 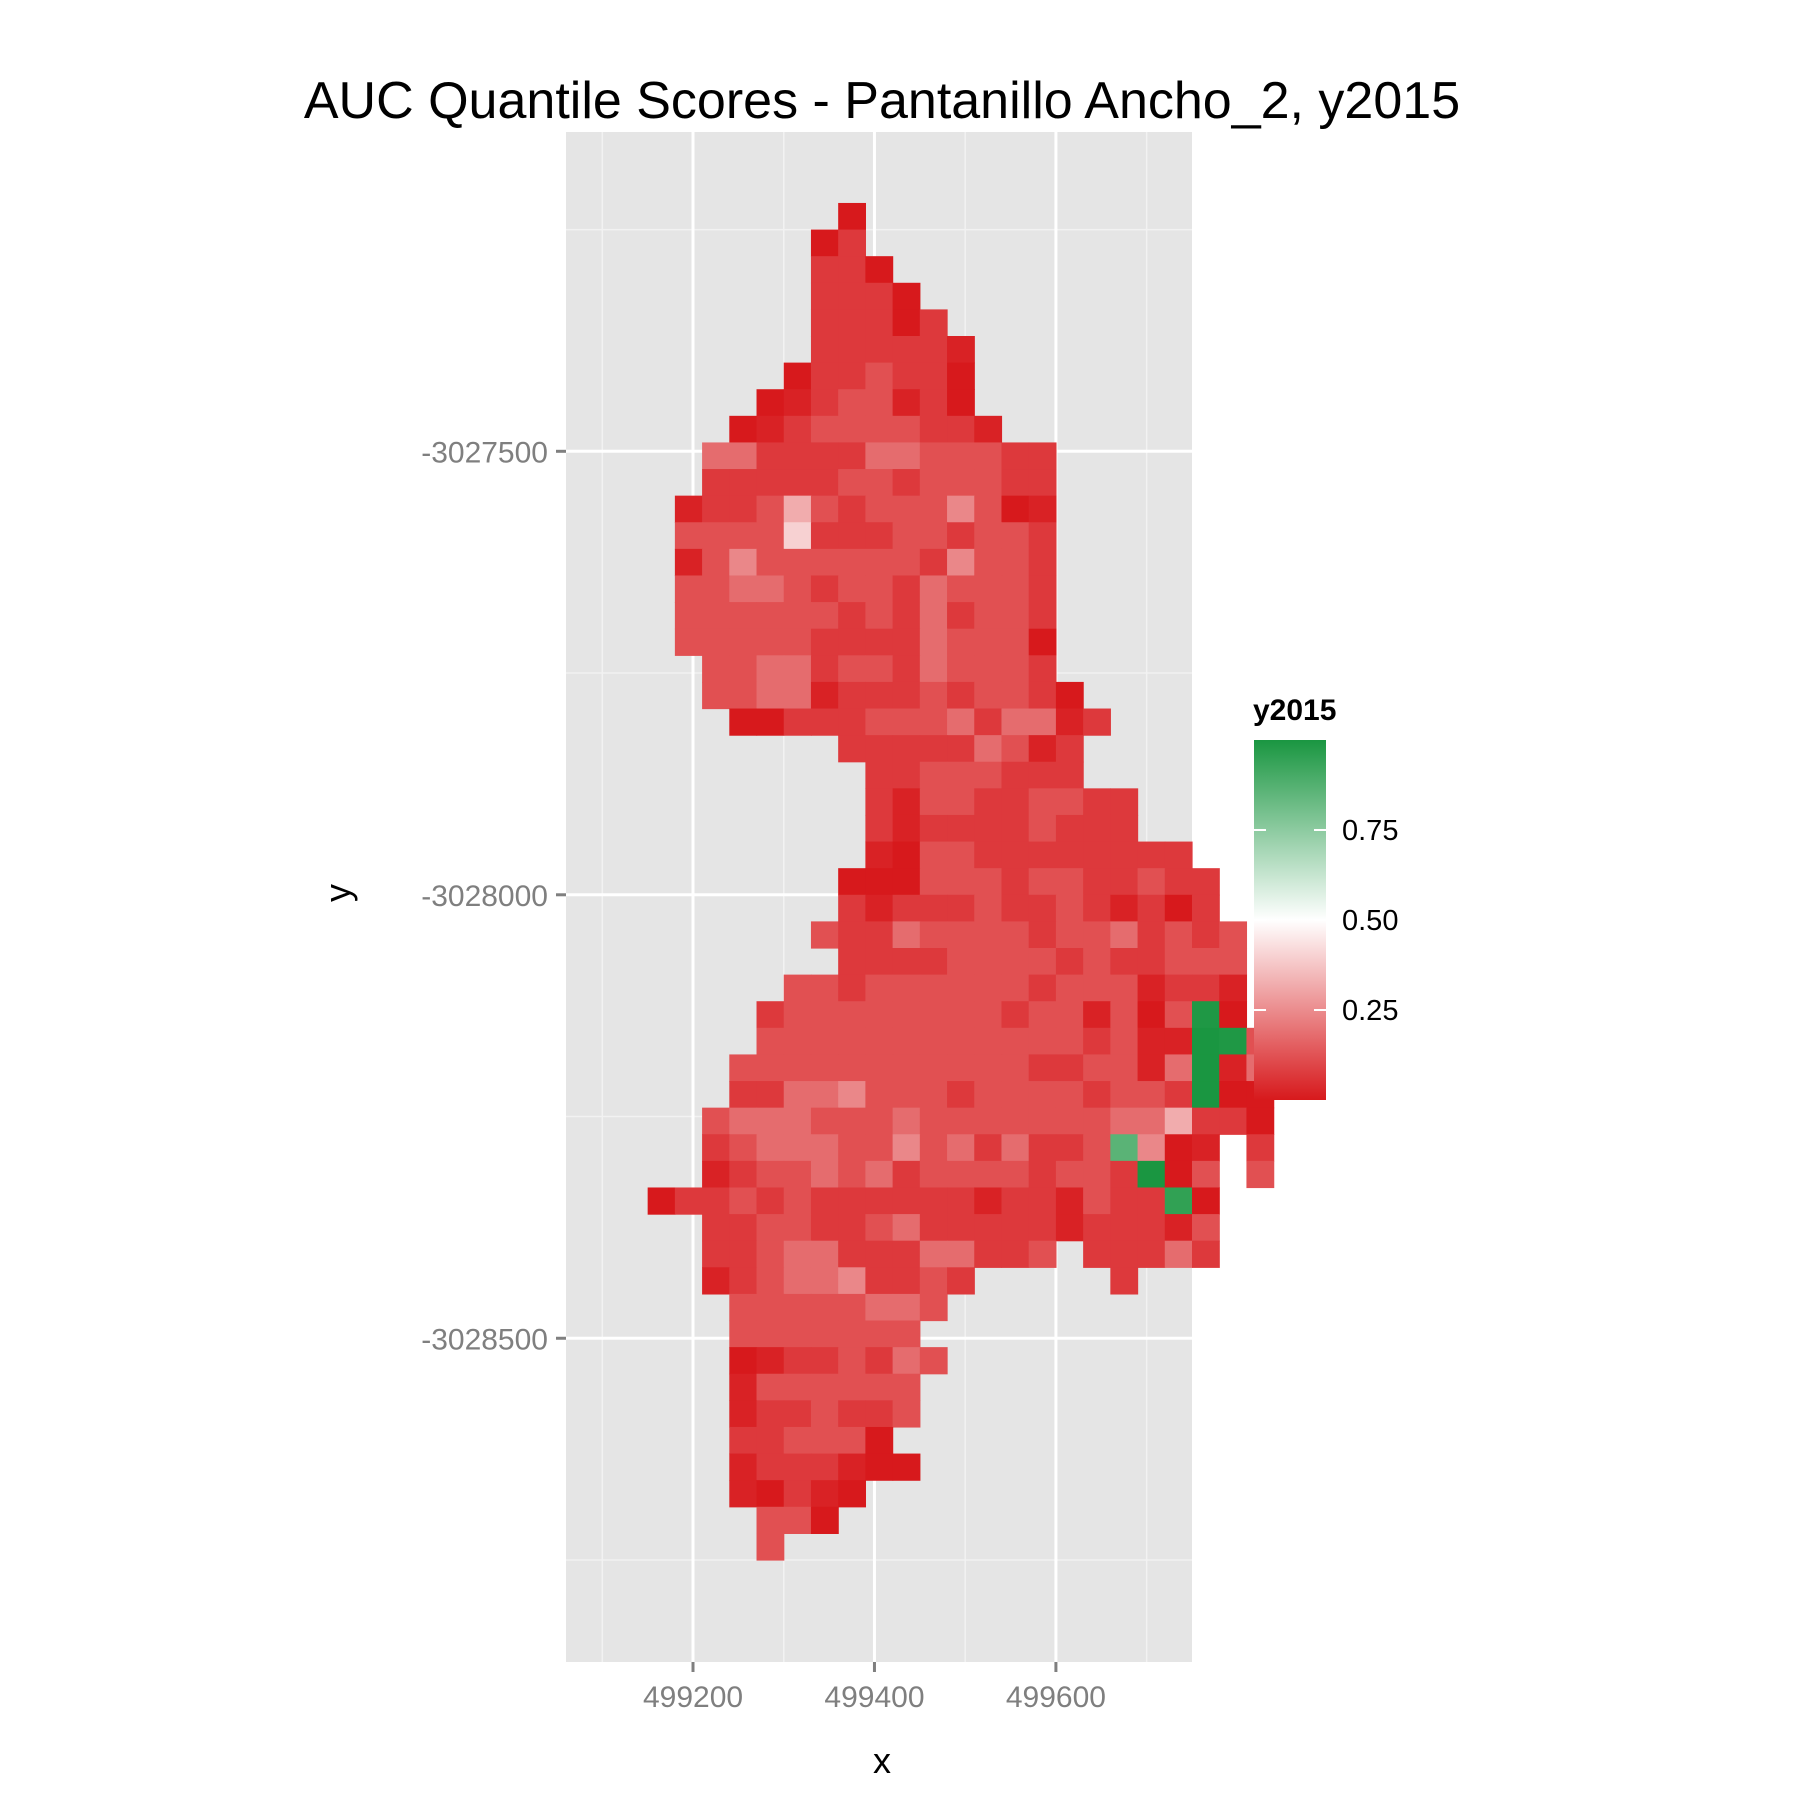 What do you see at coordinates (484, 452) in the screenshot?
I see `y-tick-label: -3027500` at bounding box center [484, 452].